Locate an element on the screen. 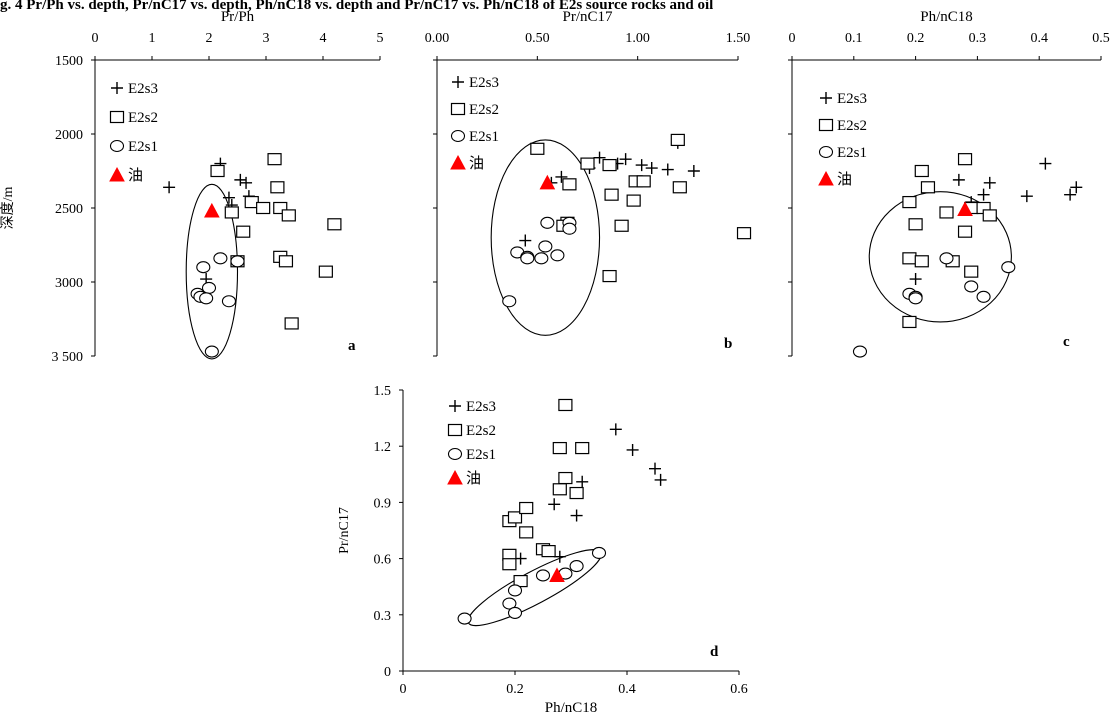 Image resolution: width=1117 pixels, height=715 pixels. x-tick-label: 1.00 is located at coordinates (637, 38).